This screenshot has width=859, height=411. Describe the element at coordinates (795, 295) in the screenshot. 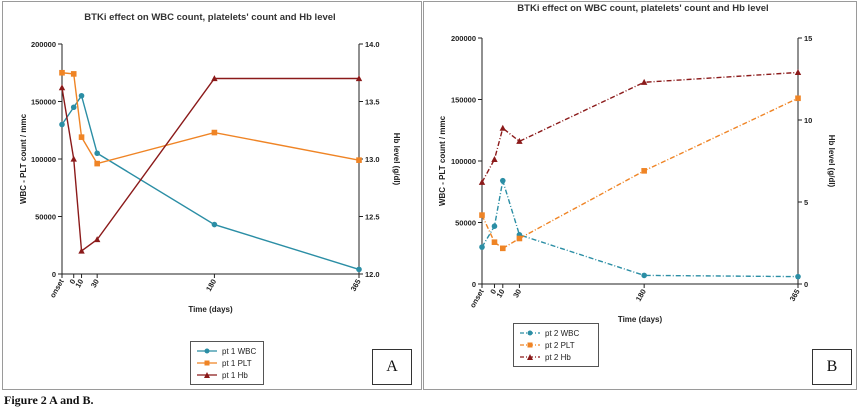

I see `x-tick-label: 365` at that location.